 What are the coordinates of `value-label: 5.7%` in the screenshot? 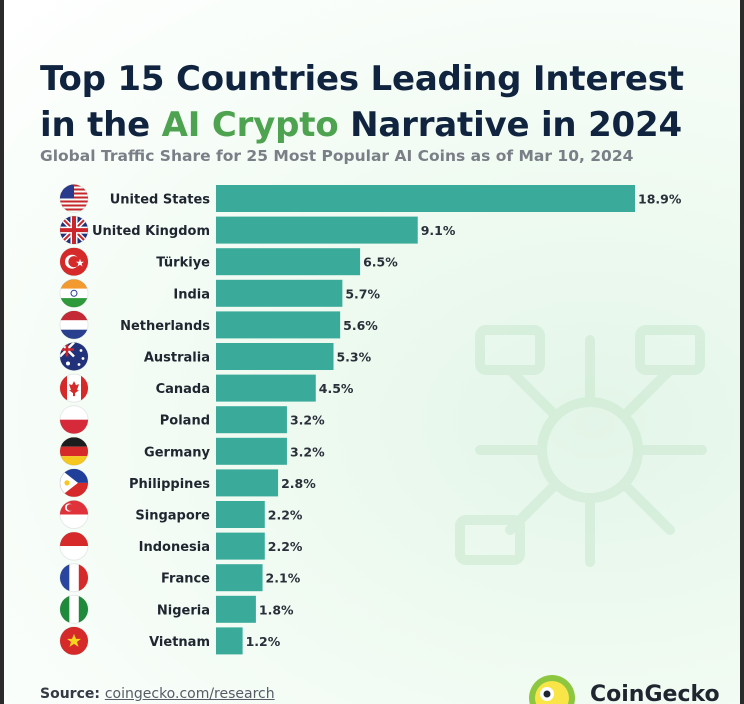 It's located at (362, 293).